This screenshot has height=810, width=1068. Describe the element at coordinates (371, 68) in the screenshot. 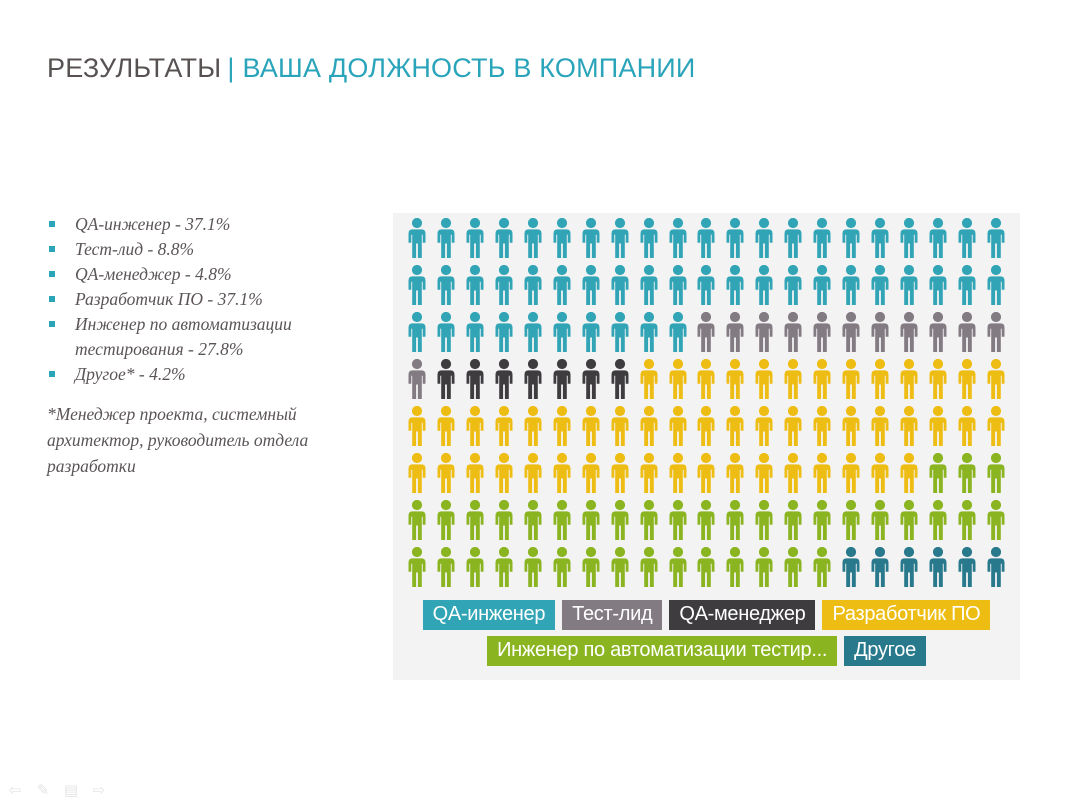

I see `slide-title: РЕЗУЛЬТАТЫ | ВАША ДОЛЖНОСТЬ В КОМПАНИИ` at that location.